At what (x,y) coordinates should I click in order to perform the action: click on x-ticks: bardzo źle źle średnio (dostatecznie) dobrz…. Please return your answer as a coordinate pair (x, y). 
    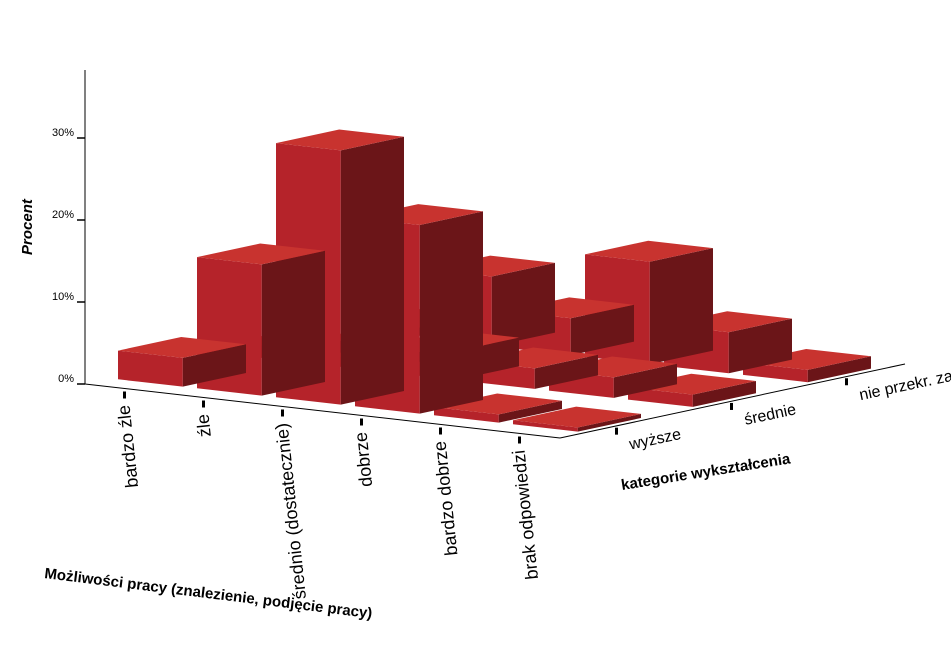
    Looking at the image, I should click on (328, 495).